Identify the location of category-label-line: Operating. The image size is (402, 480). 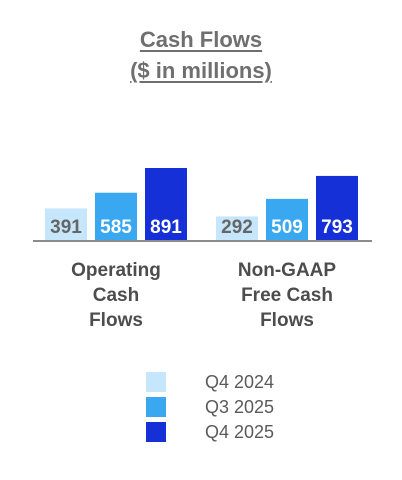
(116, 270).